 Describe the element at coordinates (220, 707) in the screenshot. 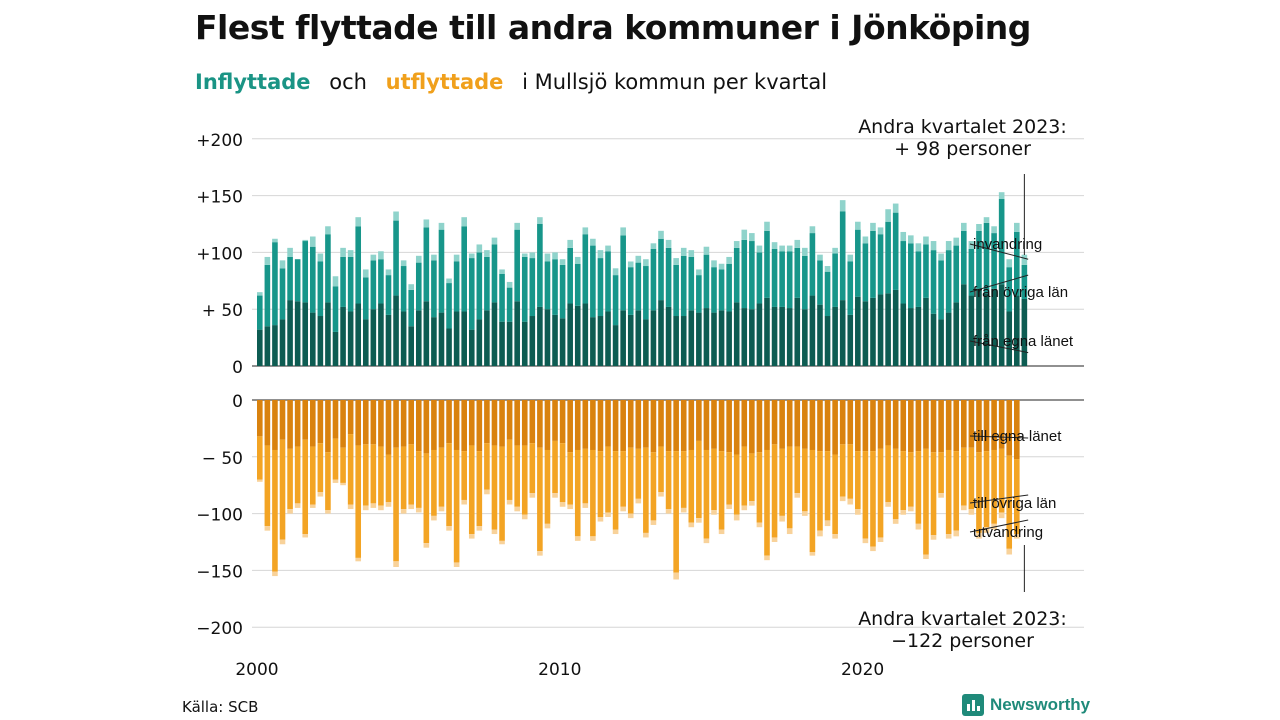

I see `source-label: Källa: SCB` at that location.